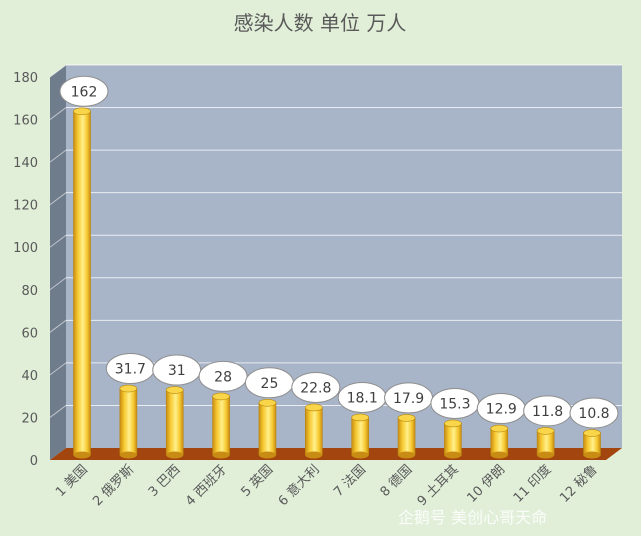 This screenshot has height=536, width=641. What do you see at coordinates (72, 481) in the screenshot?
I see `x-tick-label: 1 美国` at bounding box center [72, 481].